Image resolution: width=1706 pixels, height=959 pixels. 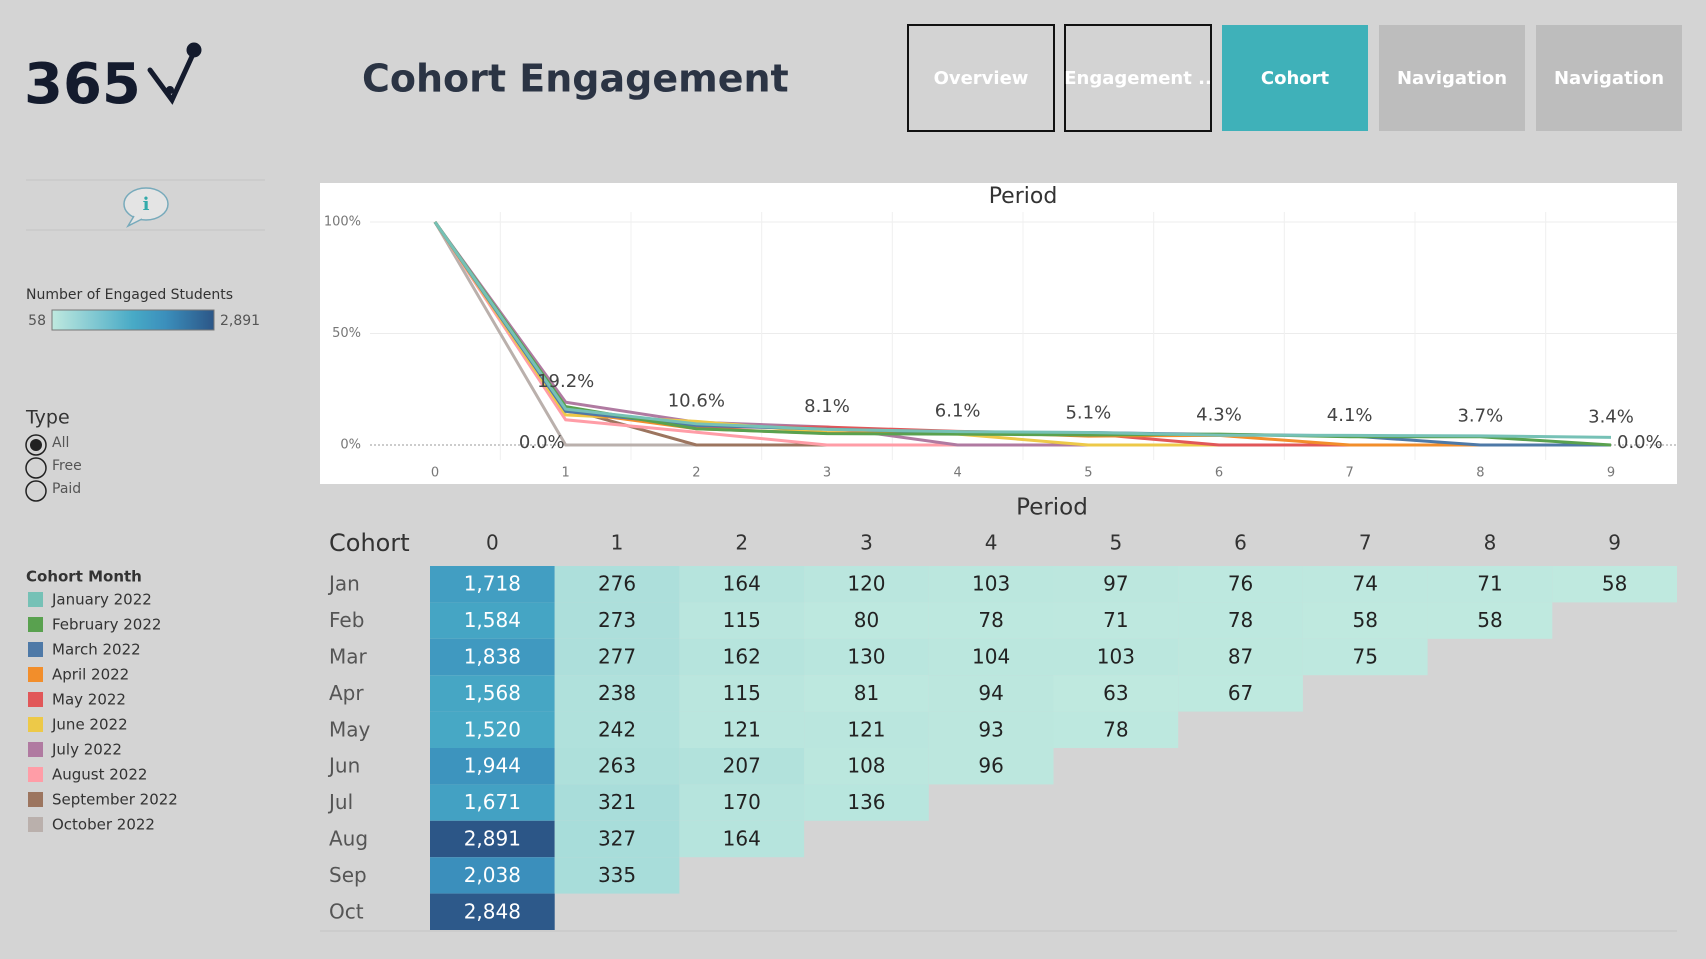 I want to click on x-tick-label: 5, so click(x=1088, y=473).